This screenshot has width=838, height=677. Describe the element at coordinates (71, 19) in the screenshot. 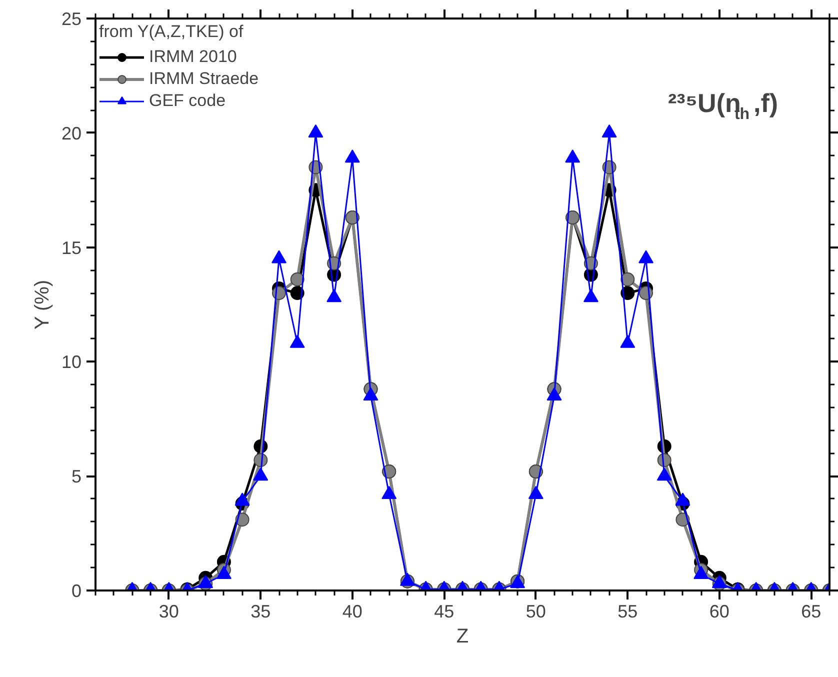

I see `y-tick-label: 25` at that location.